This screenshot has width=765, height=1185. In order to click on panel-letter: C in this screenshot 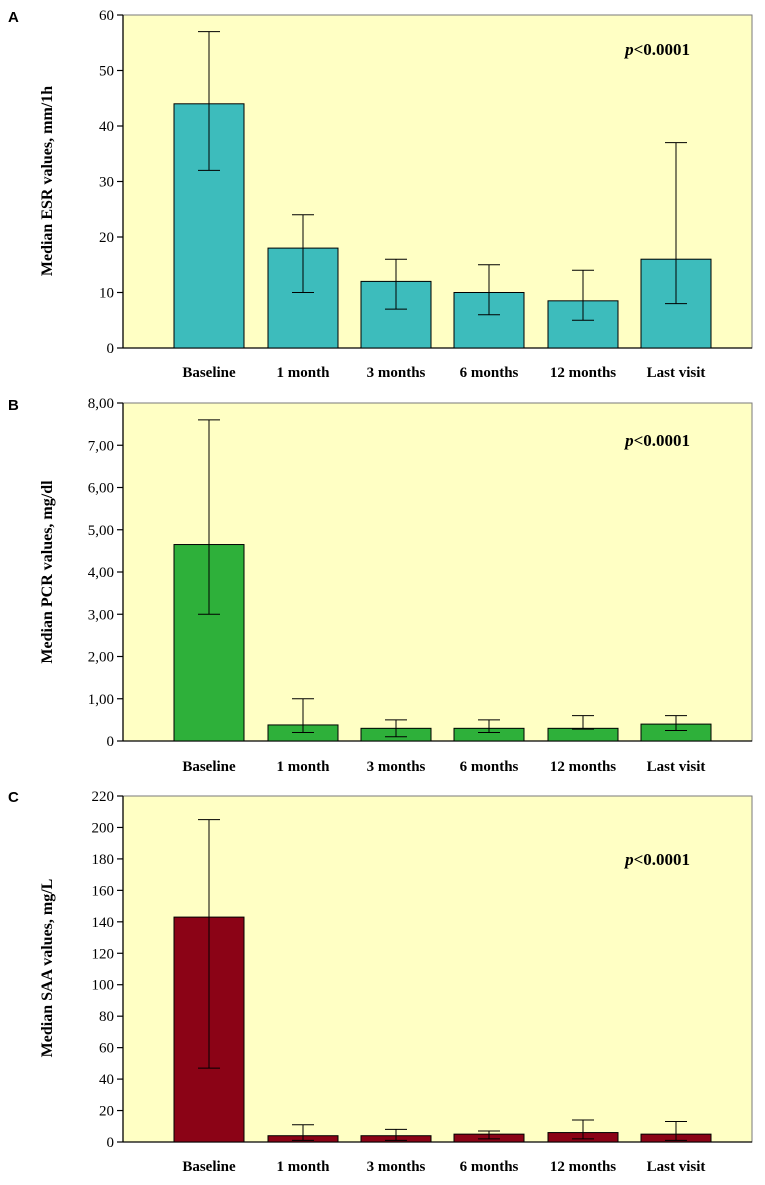, I will do `click(13, 797)`.